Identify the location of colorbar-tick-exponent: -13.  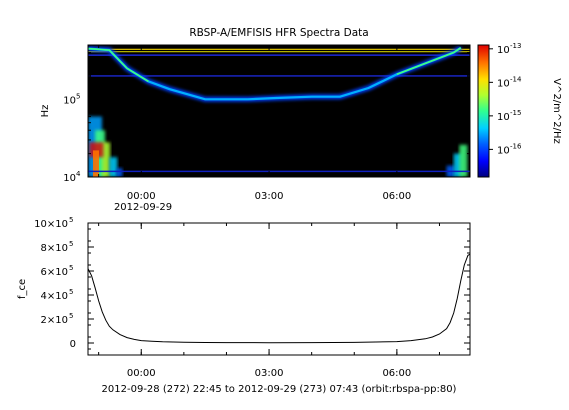
(515, 46).